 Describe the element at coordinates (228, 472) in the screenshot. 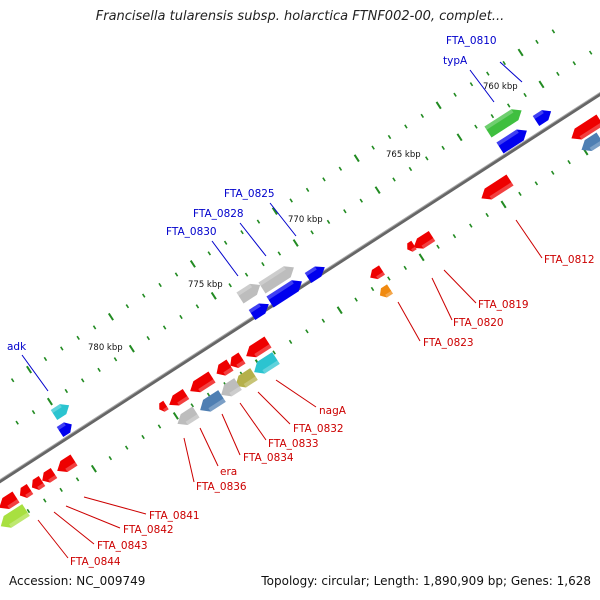

I see `gene-label-era: era` at that location.